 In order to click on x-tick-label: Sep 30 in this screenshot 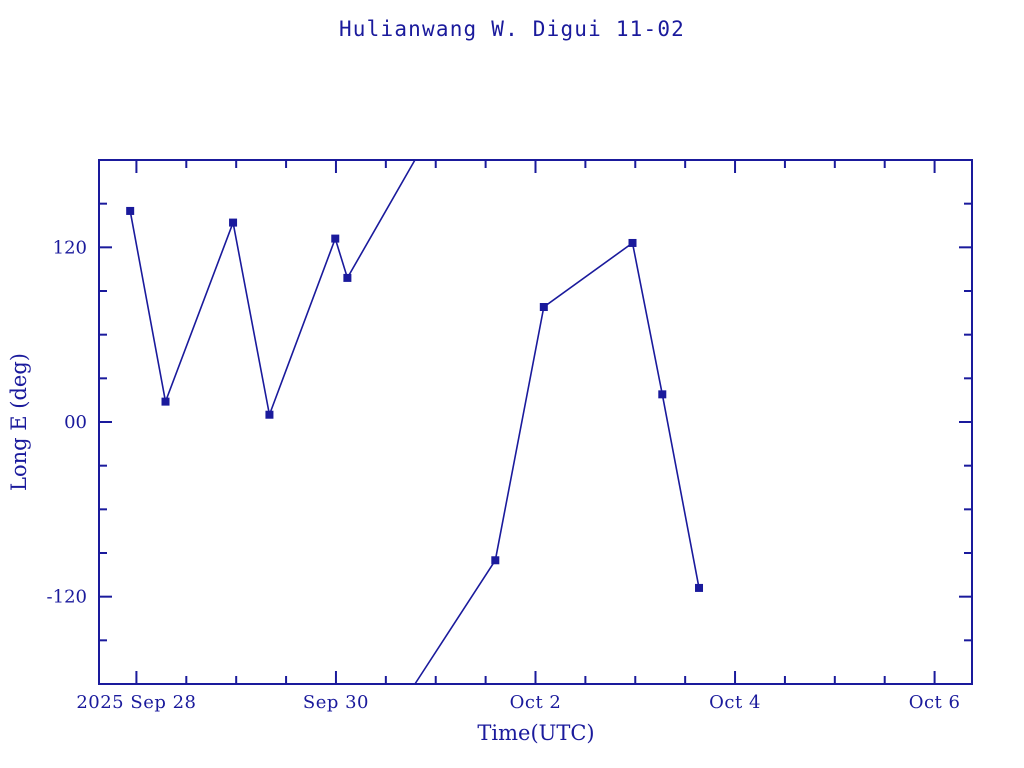, I will do `click(336, 702)`.